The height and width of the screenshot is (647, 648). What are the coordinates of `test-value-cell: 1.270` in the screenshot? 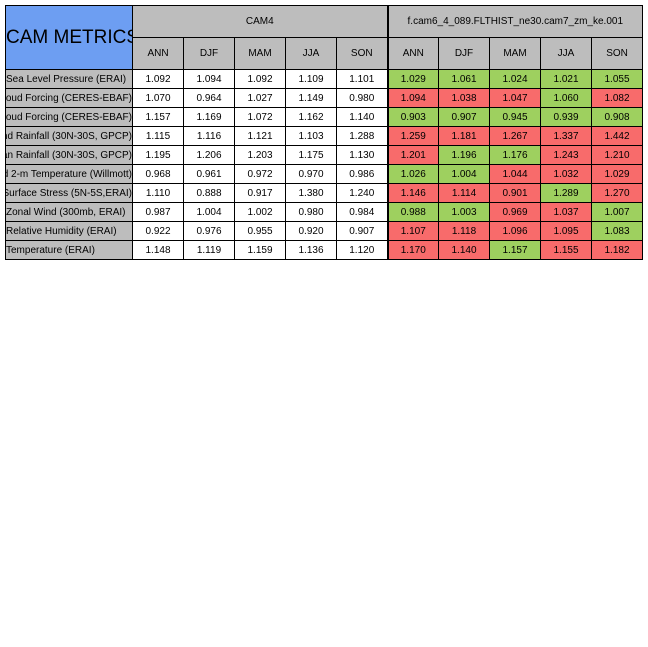 It's located at (617, 193).